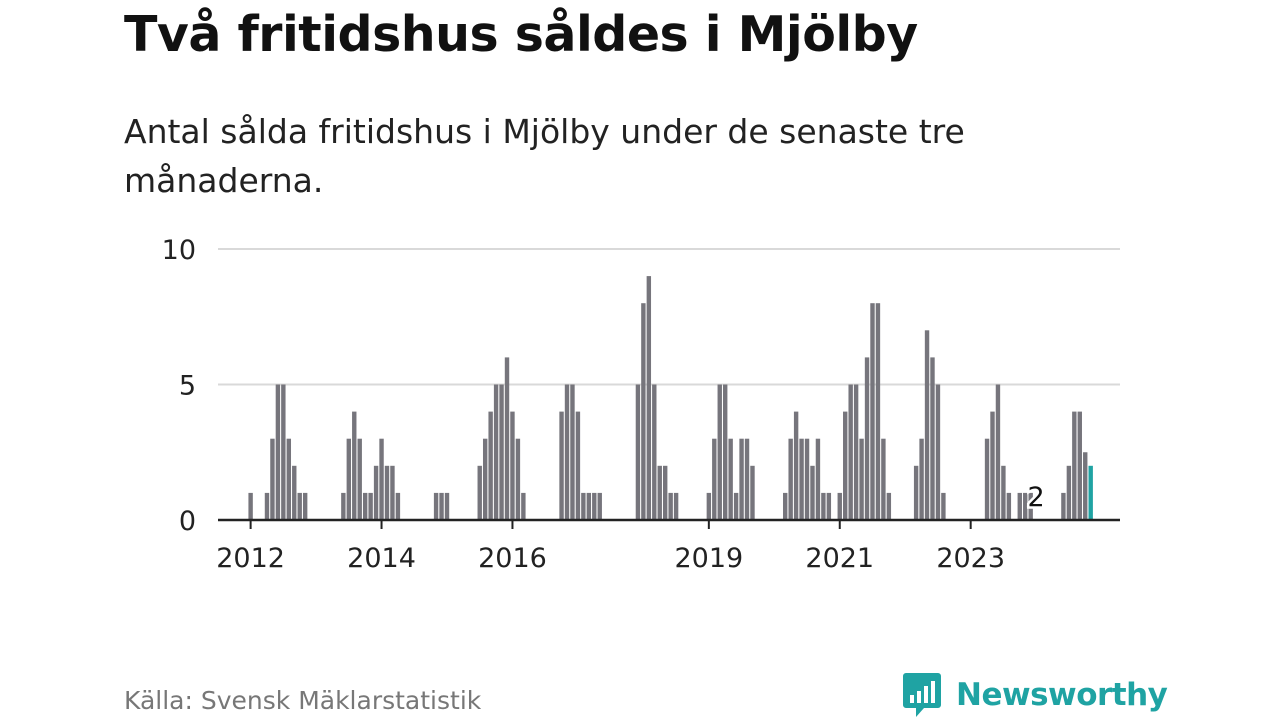 The height and width of the screenshot is (720, 1280). I want to click on x-tick-label: 2023, so click(970, 558).